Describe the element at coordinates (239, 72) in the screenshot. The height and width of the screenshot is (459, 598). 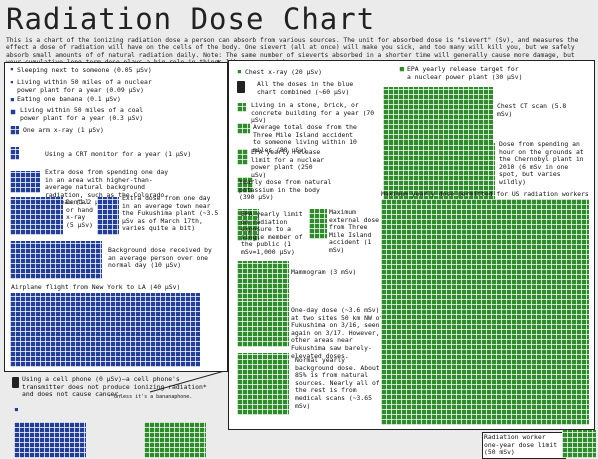
I see `dose-block-chest-xray` at that location.